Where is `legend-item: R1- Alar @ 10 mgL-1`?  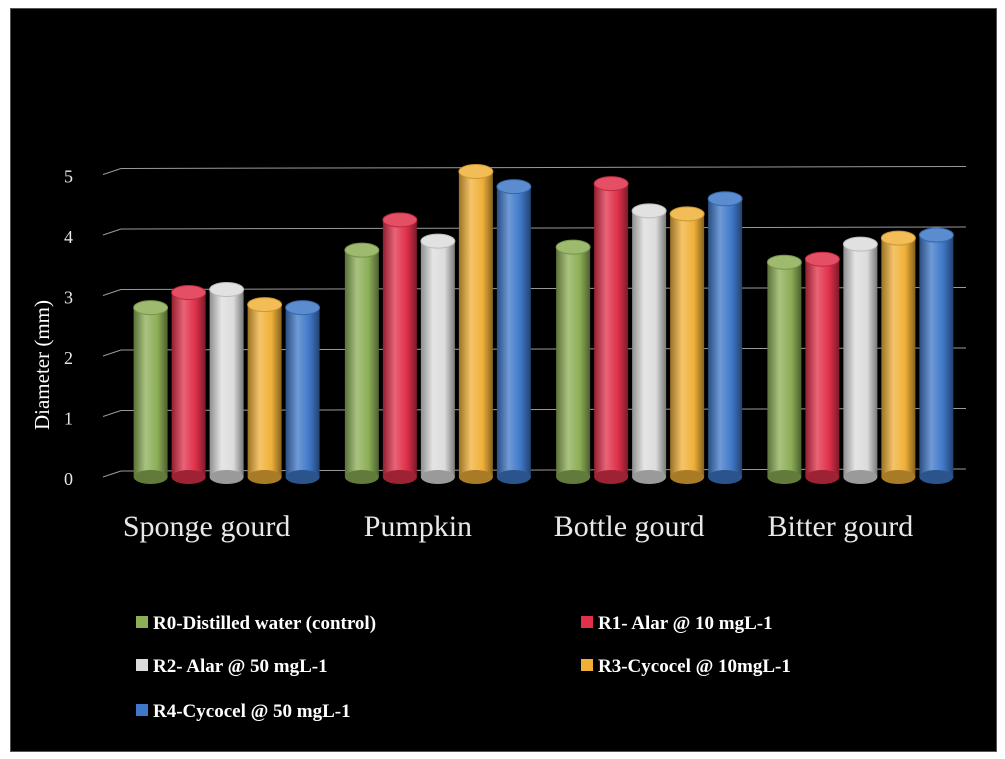
legend-item: R1- Alar @ 10 mgL-1 is located at coordinates (677, 623).